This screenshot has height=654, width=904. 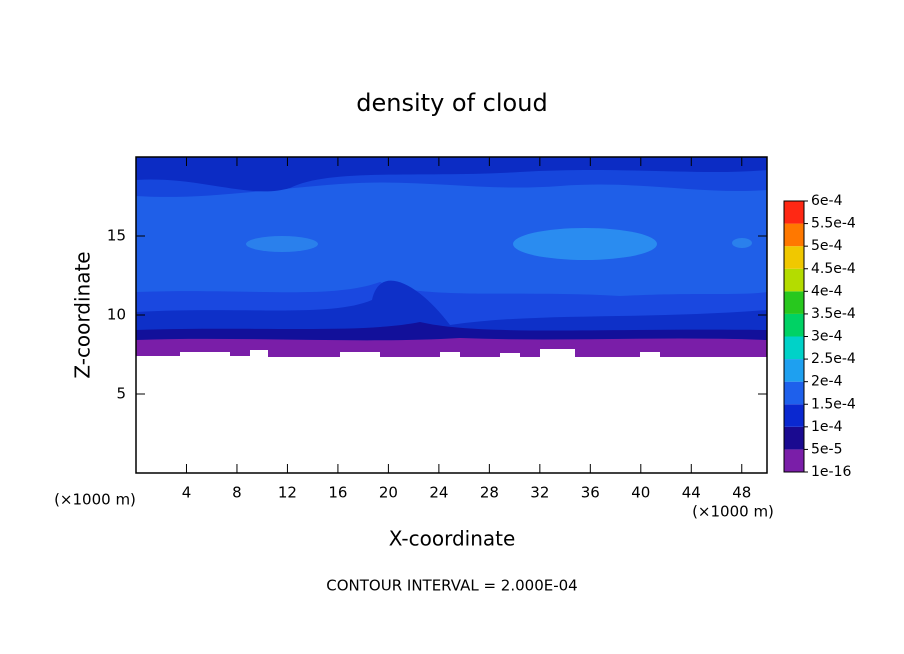 What do you see at coordinates (539, 493) in the screenshot?
I see `x-tick-label: 32` at bounding box center [539, 493].